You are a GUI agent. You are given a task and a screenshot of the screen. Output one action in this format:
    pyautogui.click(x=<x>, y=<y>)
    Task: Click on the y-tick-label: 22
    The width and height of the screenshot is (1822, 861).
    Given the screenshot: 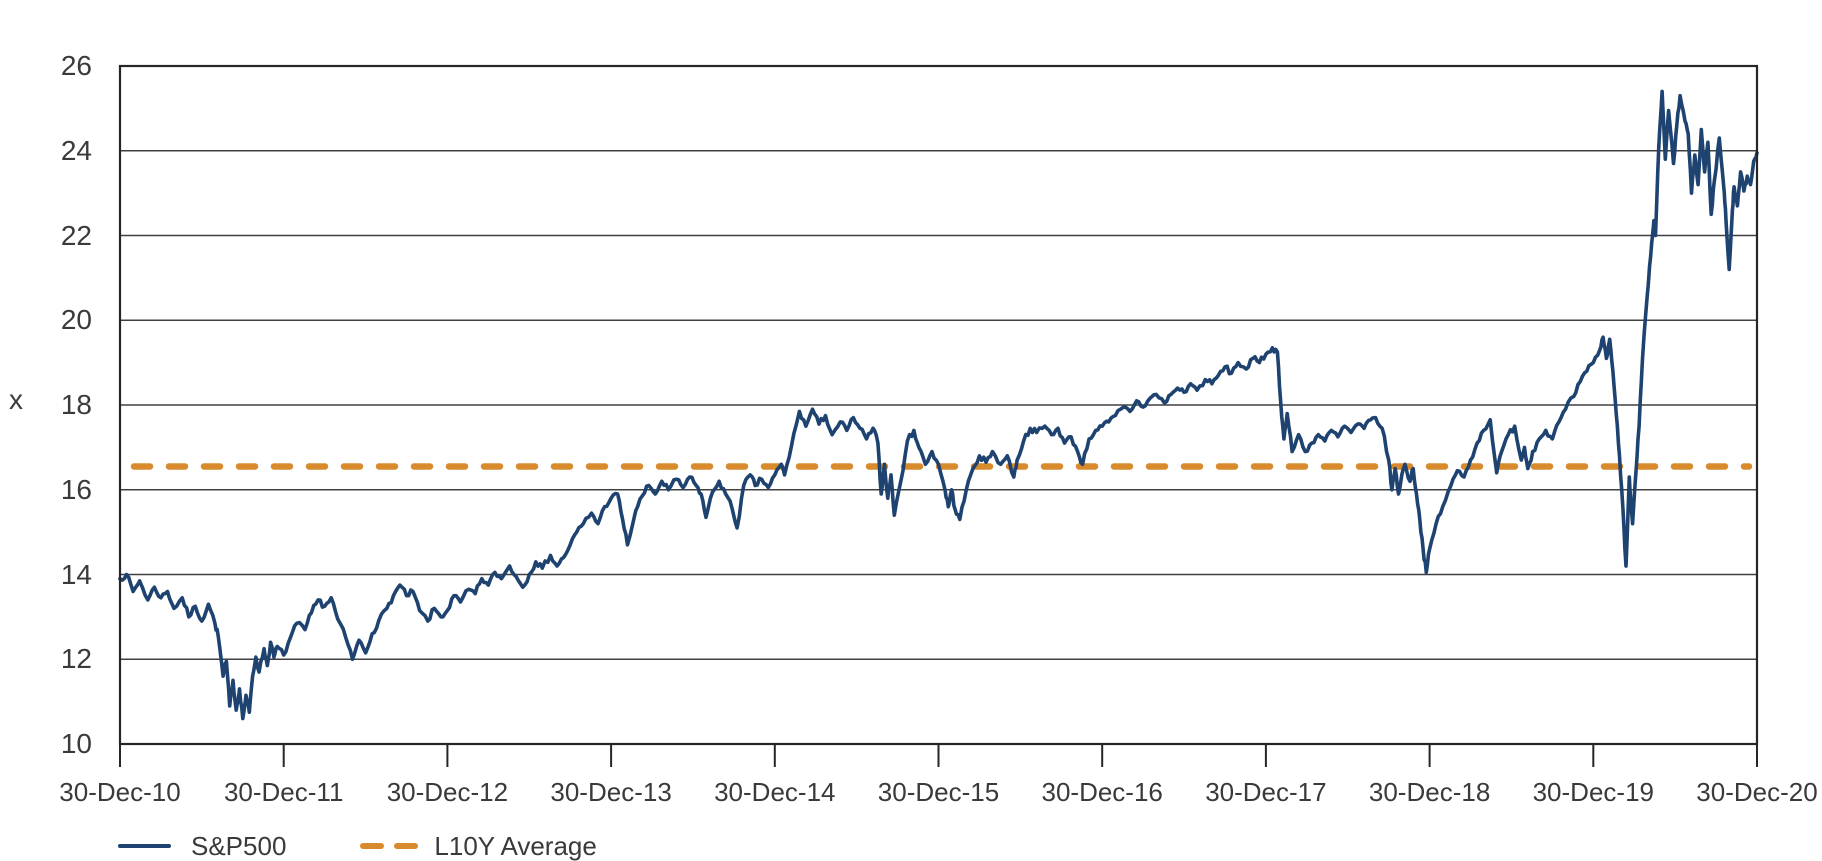 What is the action you would take?
    pyautogui.click(x=76, y=235)
    